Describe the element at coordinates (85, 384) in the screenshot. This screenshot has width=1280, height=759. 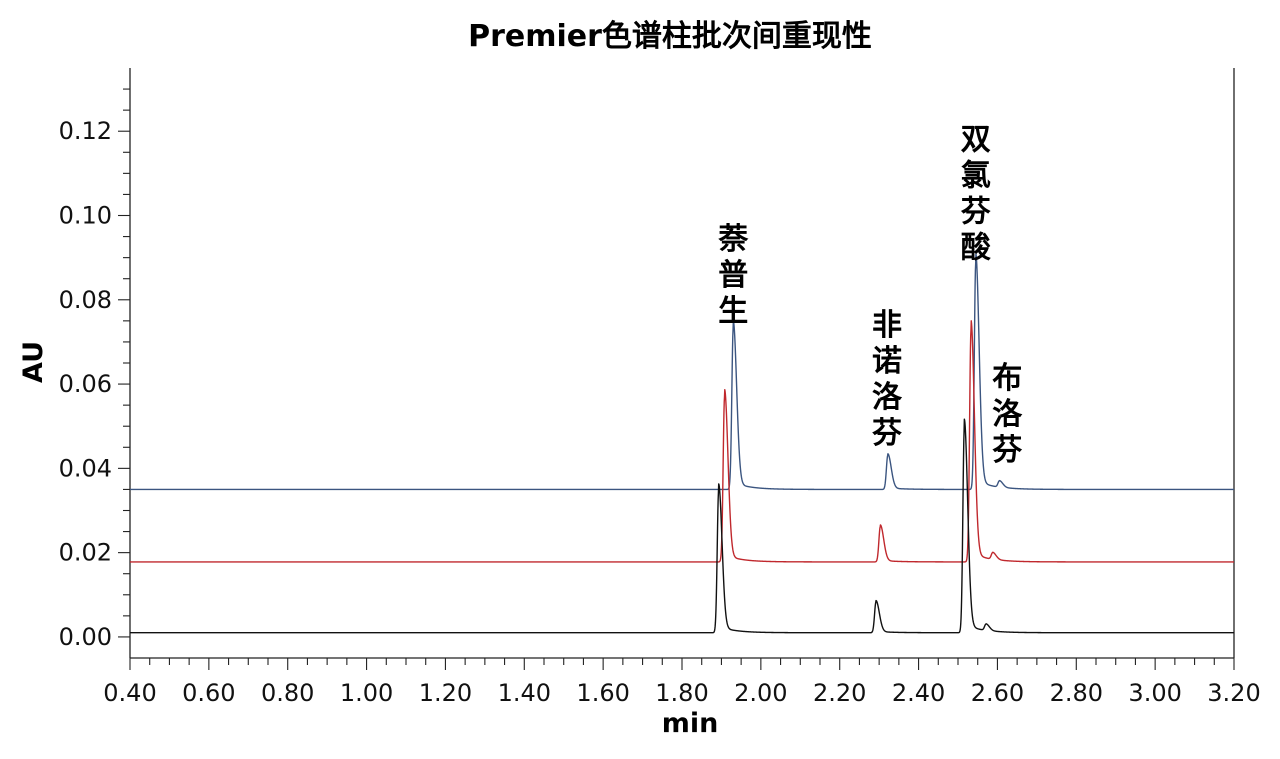
I see `y-tick-label: 0.06` at that location.